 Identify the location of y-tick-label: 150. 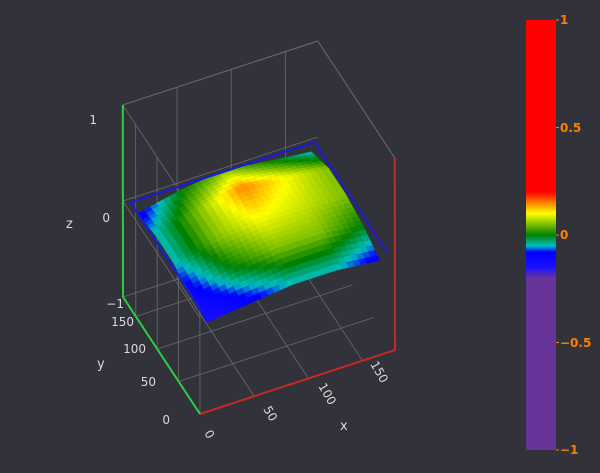
(122, 322).